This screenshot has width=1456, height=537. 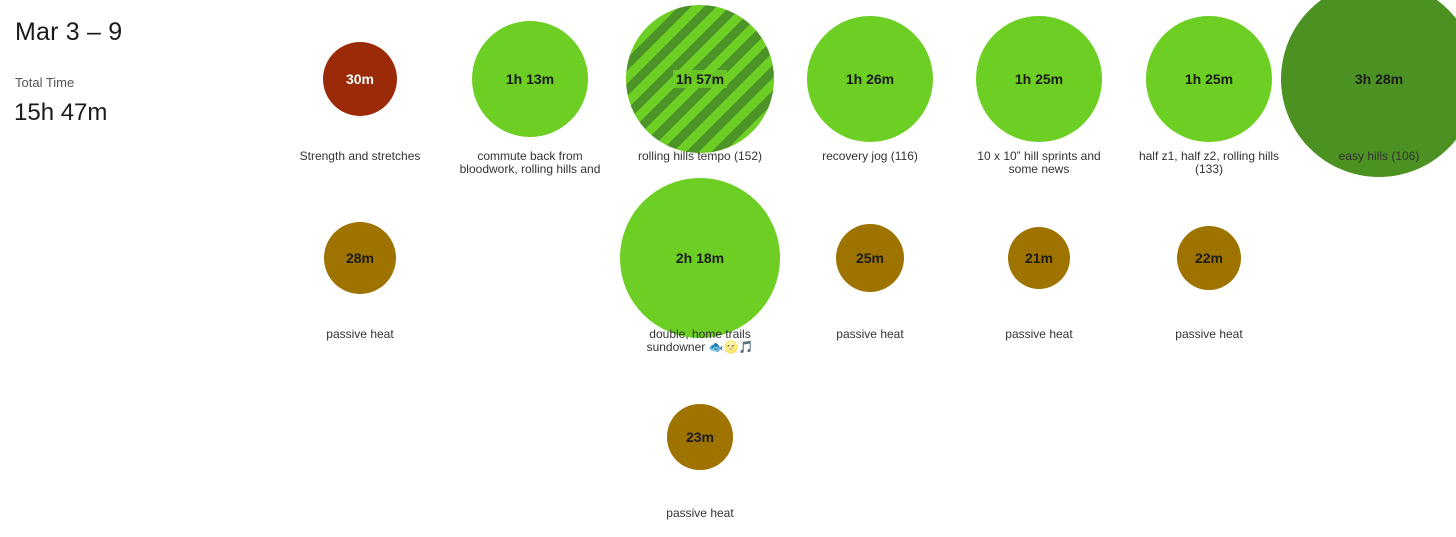 What do you see at coordinates (870, 156) in the screenshot?
I see `workout-title: recovery jog (116)` at bounding box center [870, 156].